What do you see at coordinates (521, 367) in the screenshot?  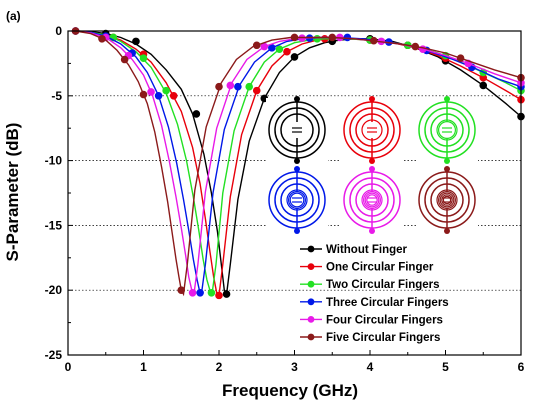 I see `x-tick-label: 6` at bounding box center [521, 367].